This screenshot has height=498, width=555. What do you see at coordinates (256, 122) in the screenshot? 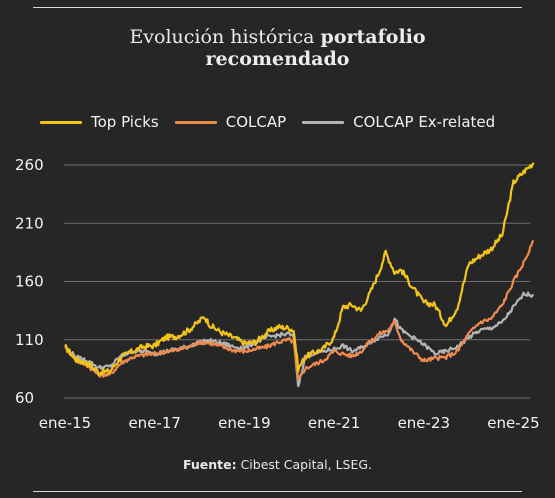
I see `legend-label-colcap: COLCAP` at bounding box center [256, 122].